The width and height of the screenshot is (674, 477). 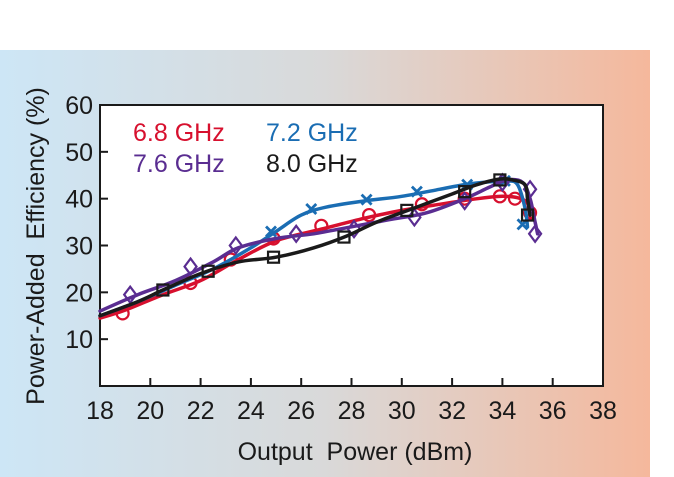 I want to click on x-tick-label: 32, so click(x=452, y=411).